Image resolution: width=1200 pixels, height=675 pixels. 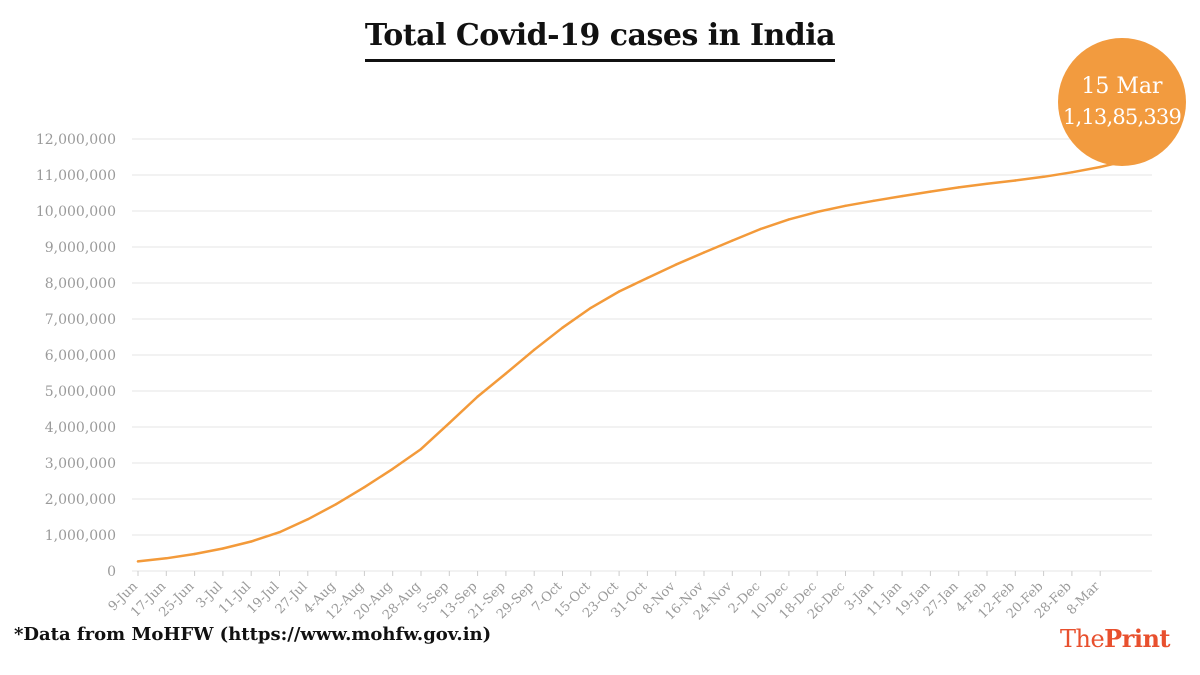 What do you see at coordinates (80, 356) in the screenshot?
I see `y-tick-label: 6,000,000` at bounding box center [80, 356].